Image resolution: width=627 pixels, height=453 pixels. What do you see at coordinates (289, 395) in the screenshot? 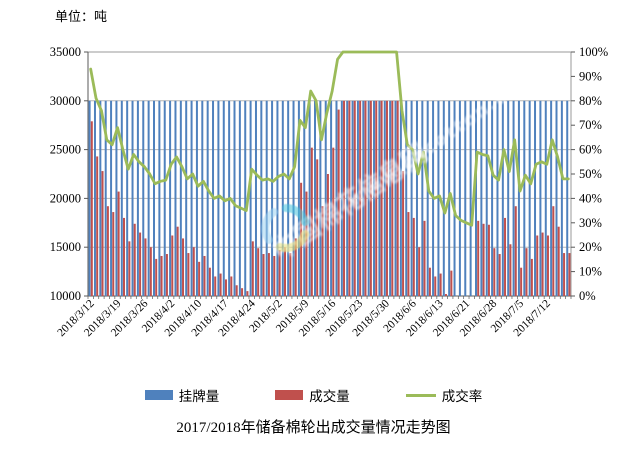
I see `transaction-volume-swatch-icon` at bounding box center [289, 395].